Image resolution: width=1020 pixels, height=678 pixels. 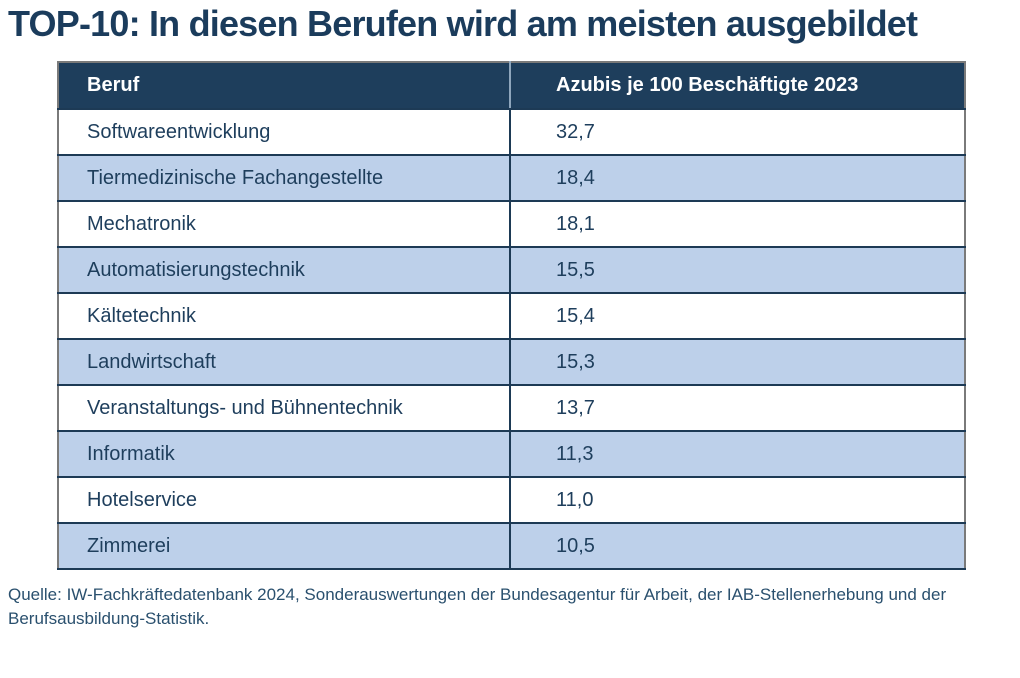 I want to click on value-cell: 10,5, so click(x=737, y=547).